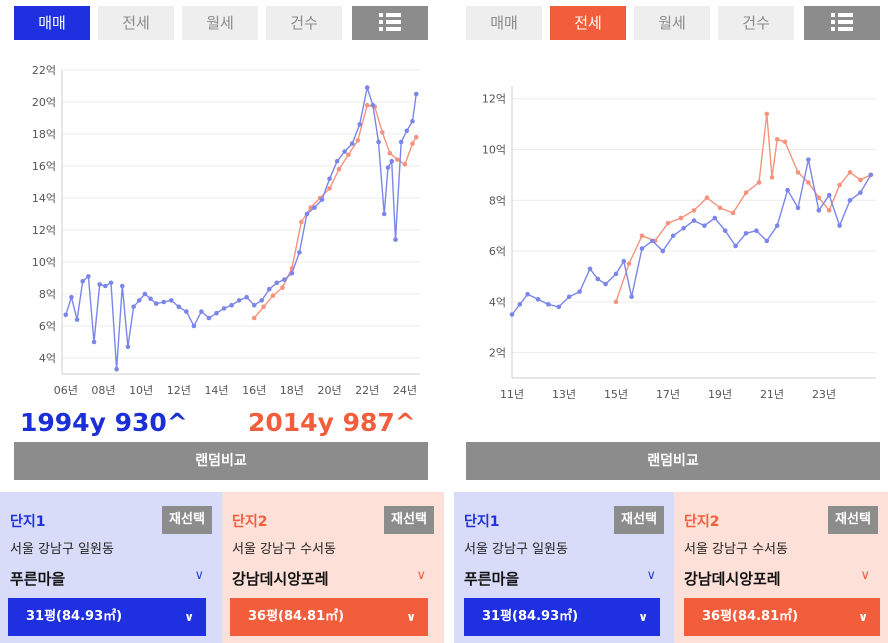 Image resolution: width=888 pixels, height=643 pixels. I want to click on x-tick-label: 24년, so click(405, 390).